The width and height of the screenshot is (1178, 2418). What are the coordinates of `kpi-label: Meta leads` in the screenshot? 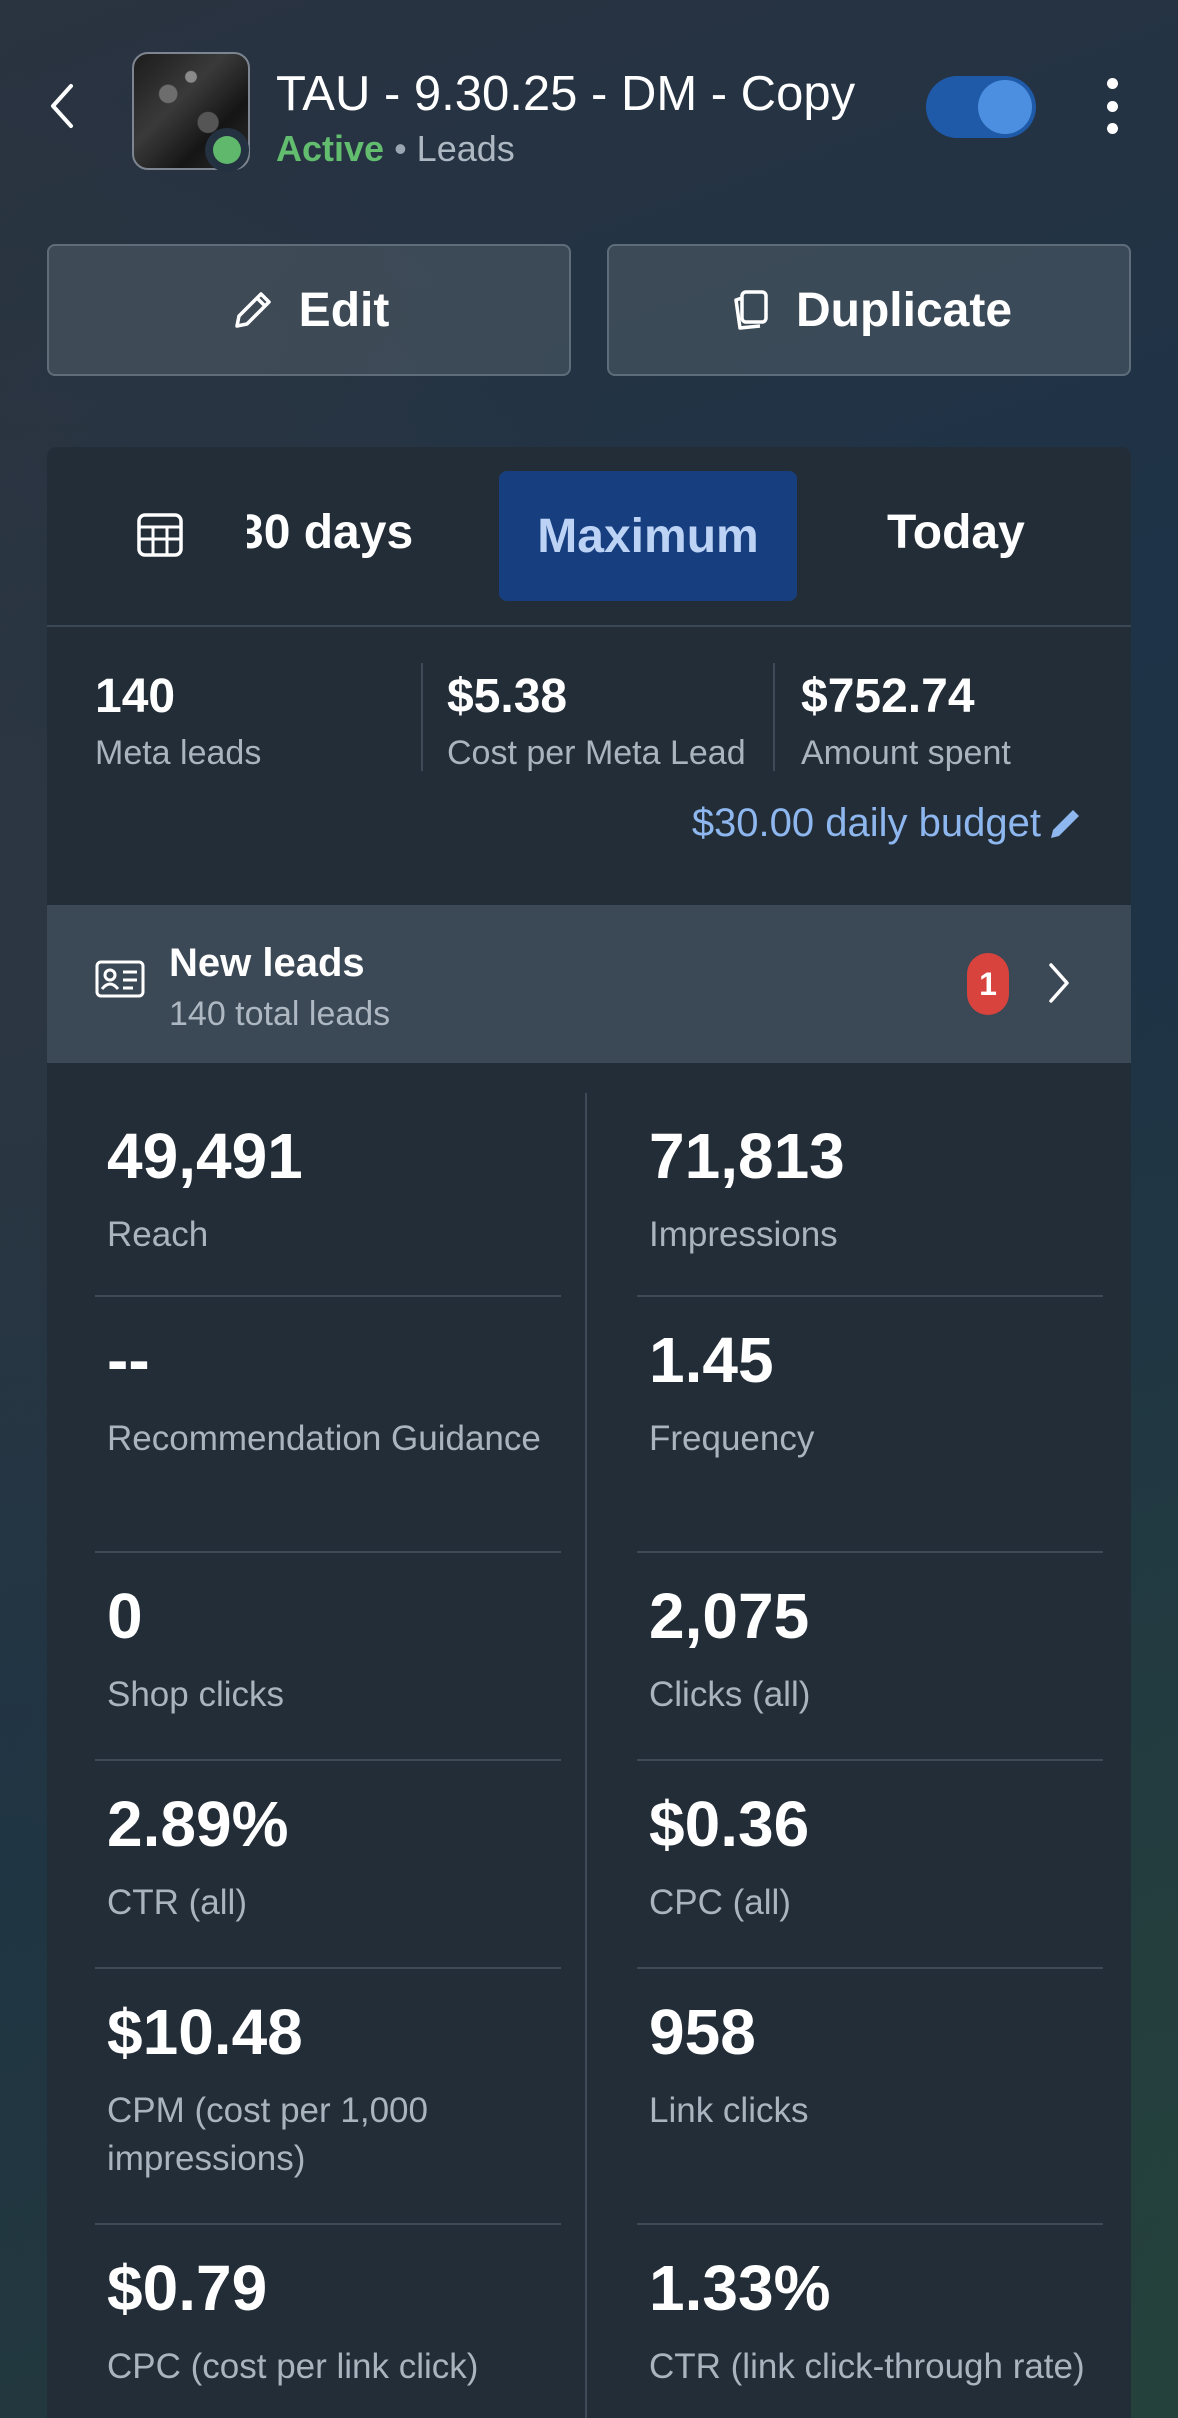 It's located at (178, 753).